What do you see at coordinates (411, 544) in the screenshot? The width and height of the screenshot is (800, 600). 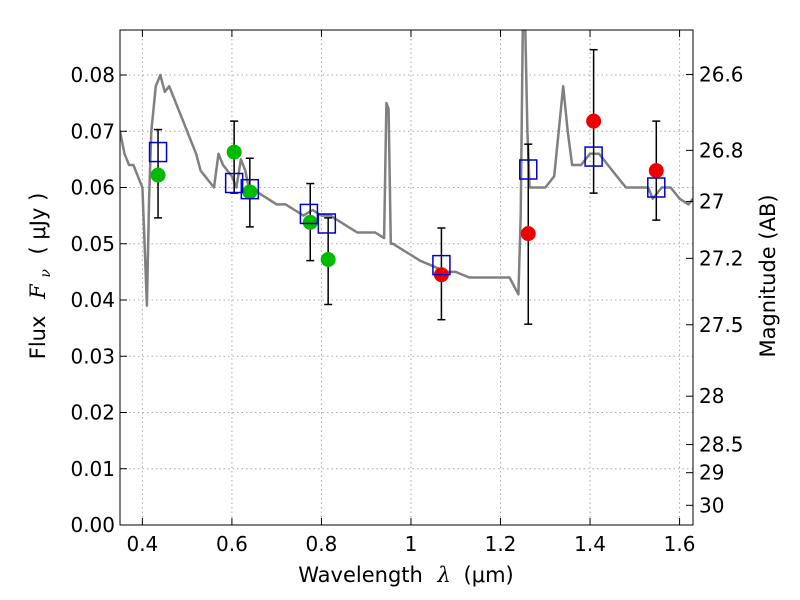 I see `x-tick-label: 1` at bounding box center [411, 544].